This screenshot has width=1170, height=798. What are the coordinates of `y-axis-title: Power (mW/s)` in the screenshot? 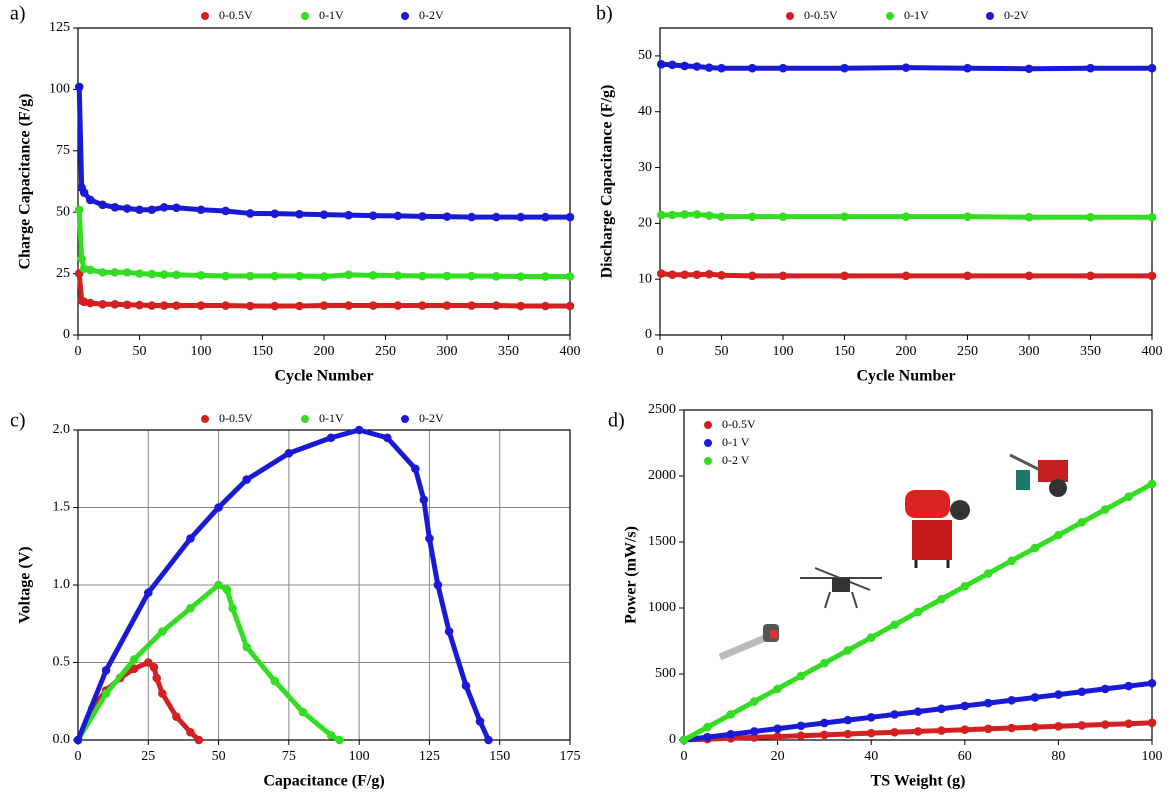 It's located at (631, 575).